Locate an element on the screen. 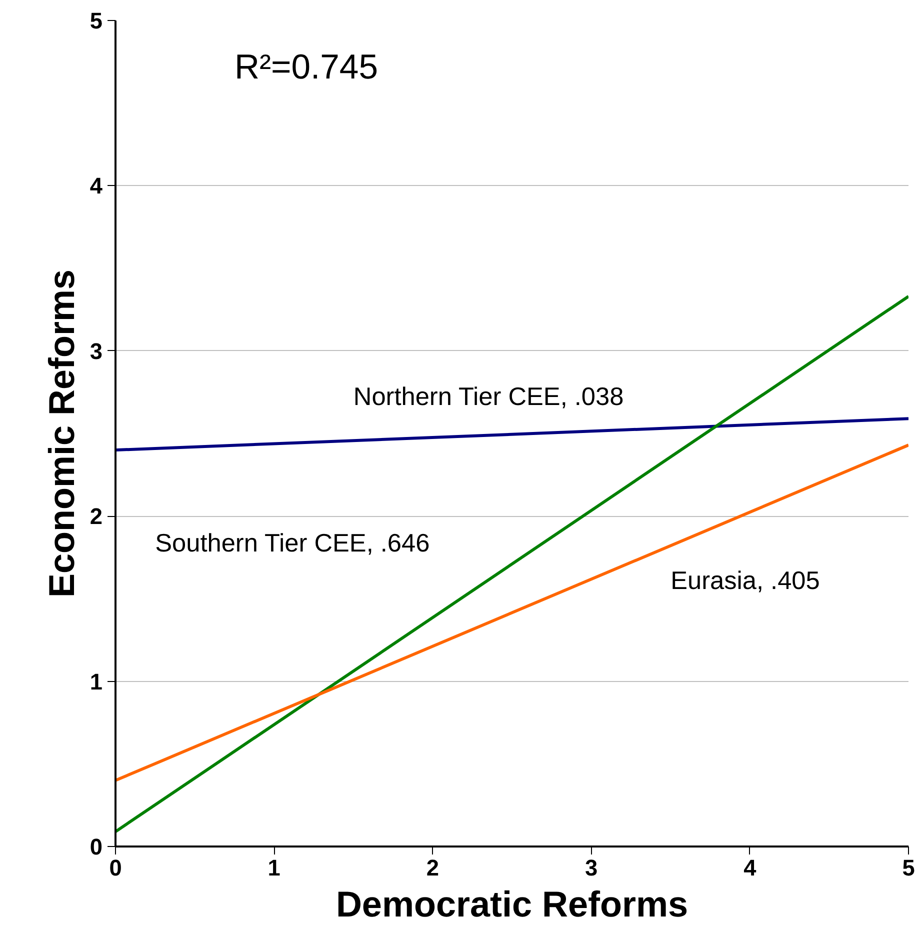 The image size is (920, 927). y-tick-label: 4 is located at coordinates (96, 185).